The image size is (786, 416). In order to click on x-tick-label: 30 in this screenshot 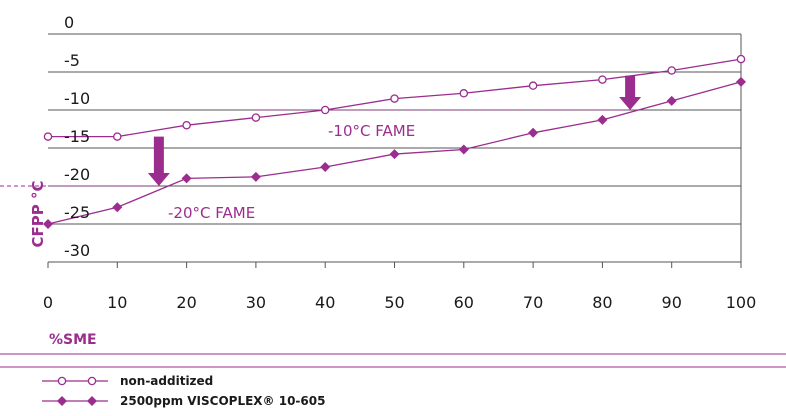, I will do `click(256, 302)`.